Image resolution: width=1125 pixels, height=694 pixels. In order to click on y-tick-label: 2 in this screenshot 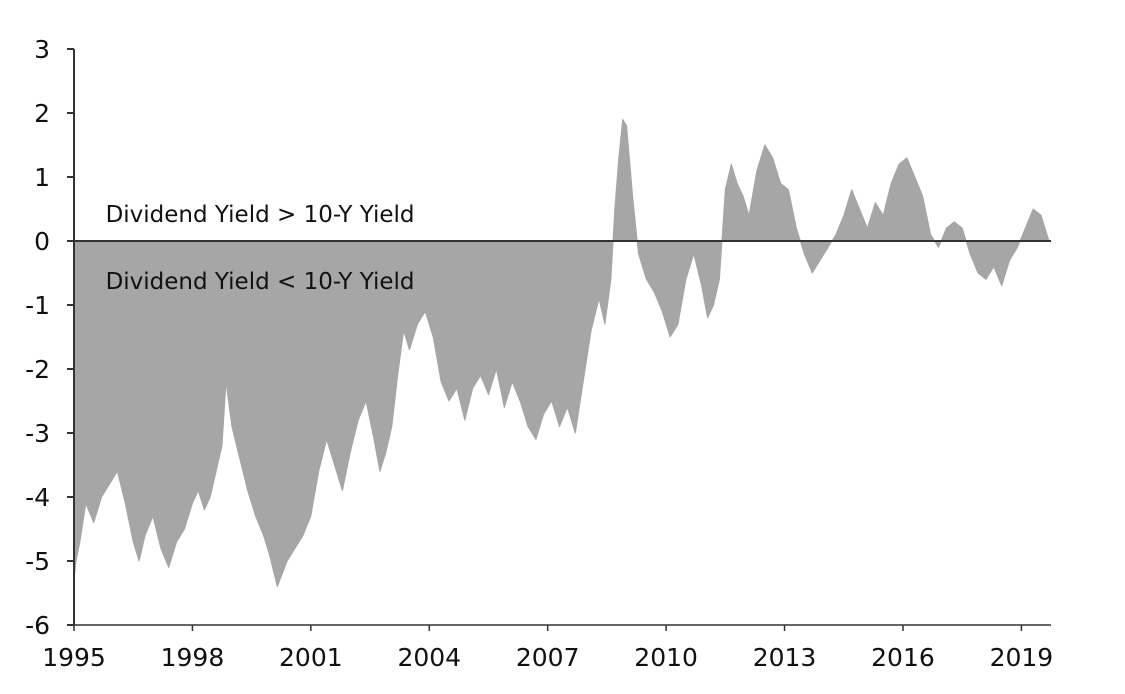, I will do `click(42, 113)`.